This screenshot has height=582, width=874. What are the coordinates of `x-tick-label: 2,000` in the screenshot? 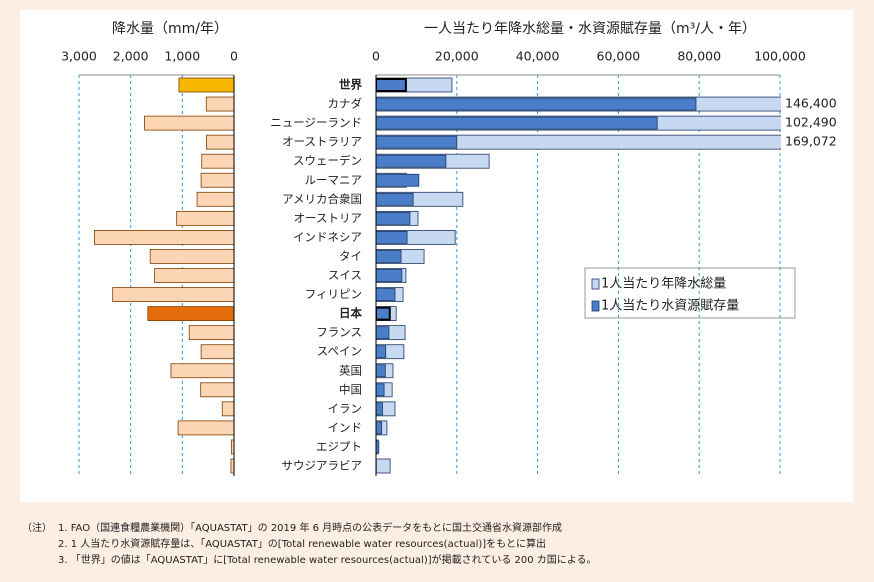 It's located at (131, 56).